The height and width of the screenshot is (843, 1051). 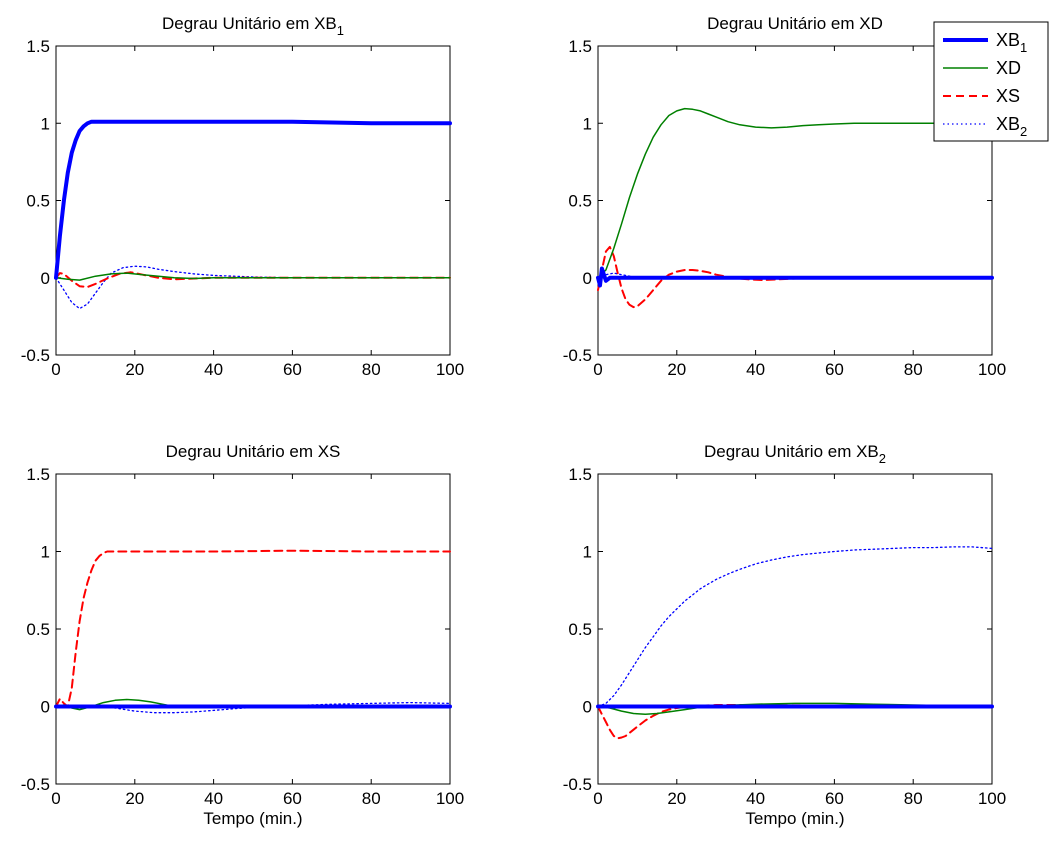 I want to click on legend-label-xs-main: XS, so click(x=1008, y=96).